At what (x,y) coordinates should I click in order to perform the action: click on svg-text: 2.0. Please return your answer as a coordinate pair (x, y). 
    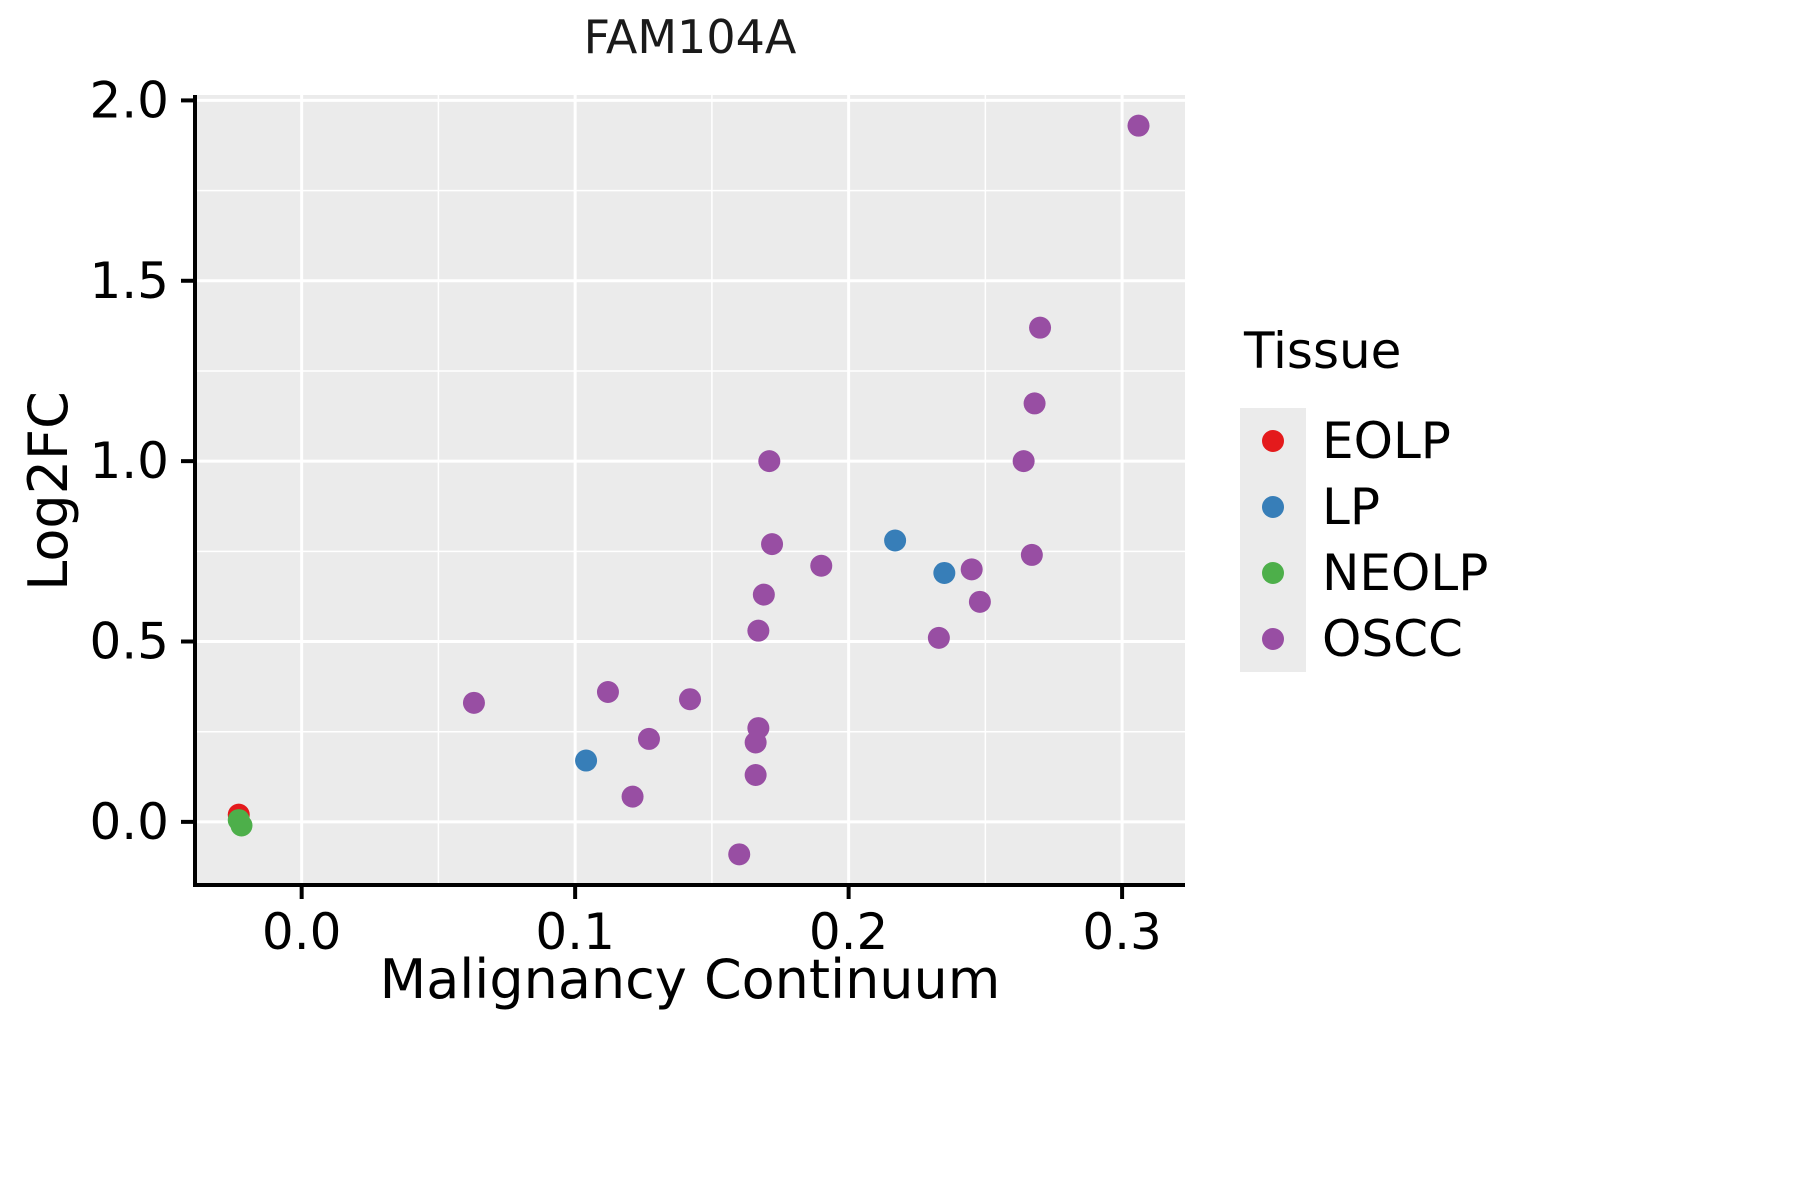
    Looking at the image, I should click on (129, 100).